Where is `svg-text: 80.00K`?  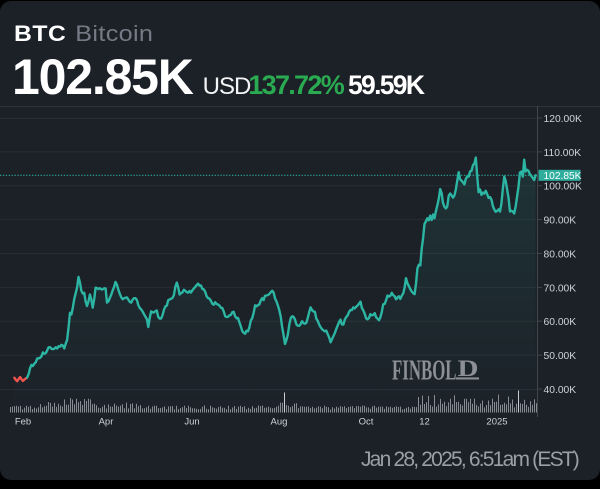
svg-text: 80.00K is located at coordinates (560, 254).